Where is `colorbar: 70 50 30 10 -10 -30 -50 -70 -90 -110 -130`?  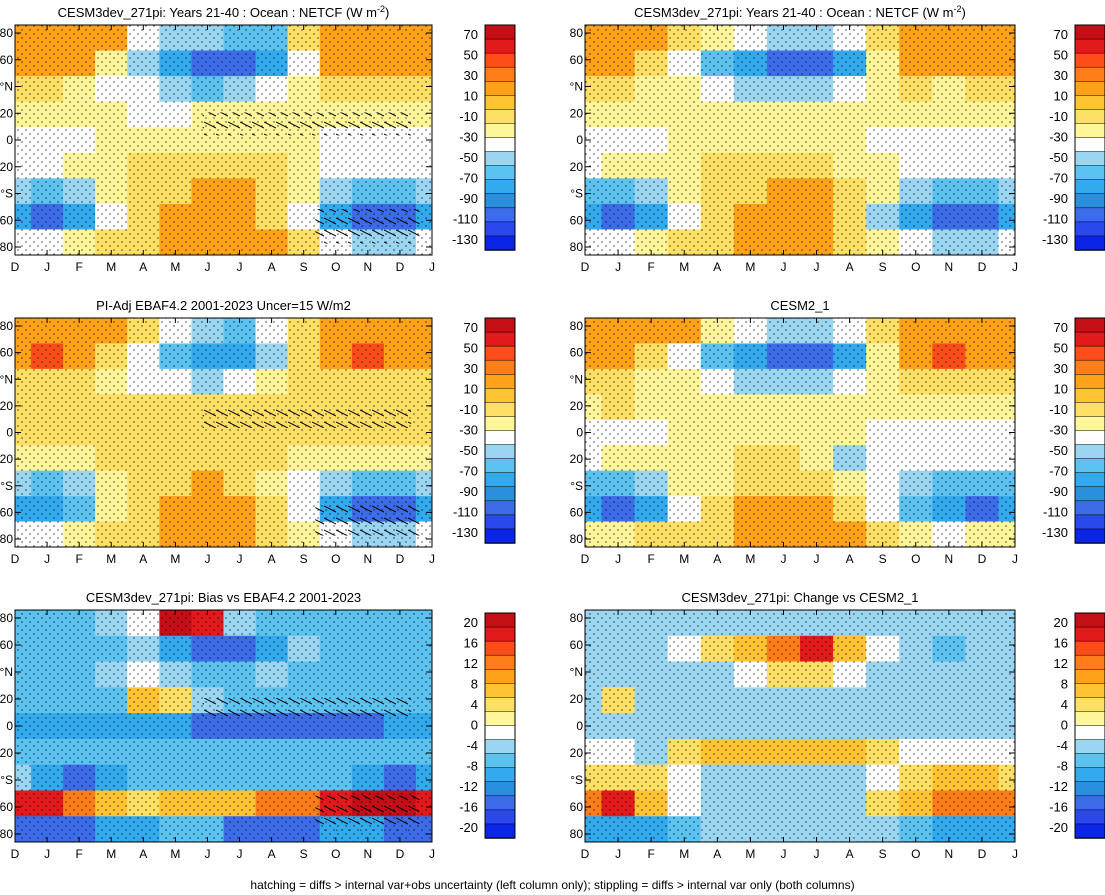
colorbar: 70 50 30 10 -10 -30 -50 -70 -90 -110 -130 is located at coordinates (484, 430).